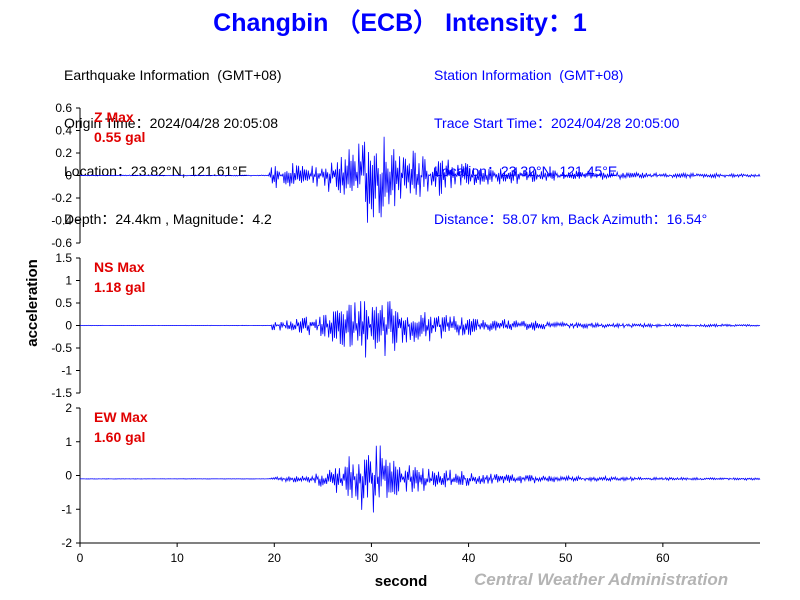  Describe the element at coordinates (68, 281) in the screenshot. I see `y-tick-label-ns: 1` at that location.